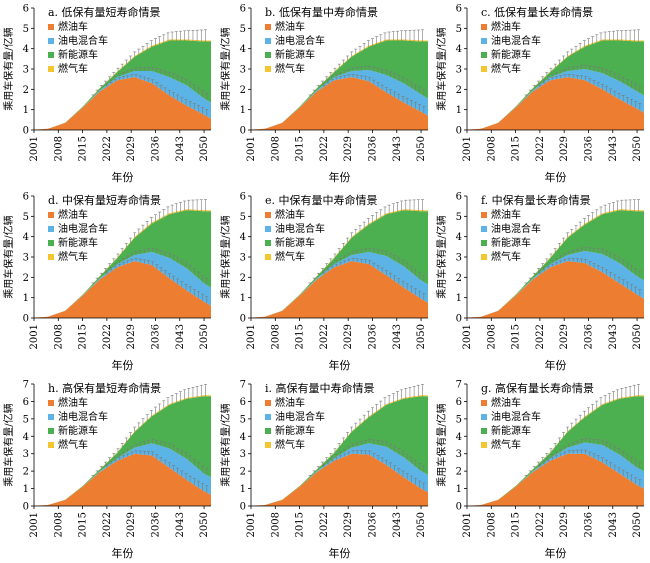  I want to click on panel-title: a. 低保有量短寿命情景, so click(104, 12).